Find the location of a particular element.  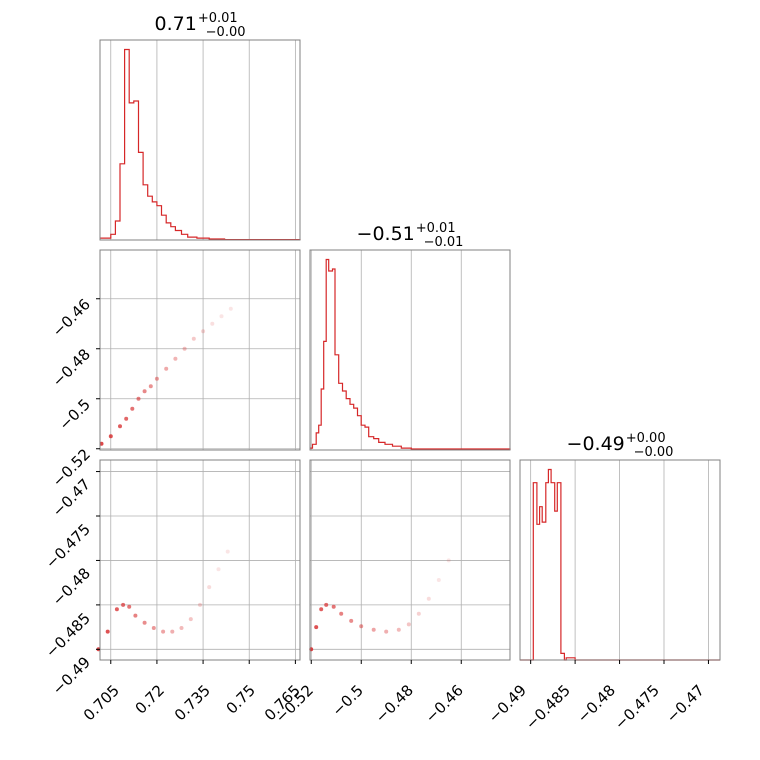

x-tick-label: −0.47 is located at coordinates (685, 703).